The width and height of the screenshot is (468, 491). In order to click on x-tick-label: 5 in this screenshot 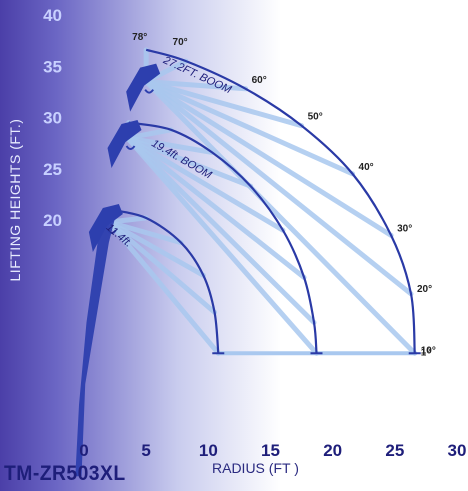, I will do `click(145, 450)`.